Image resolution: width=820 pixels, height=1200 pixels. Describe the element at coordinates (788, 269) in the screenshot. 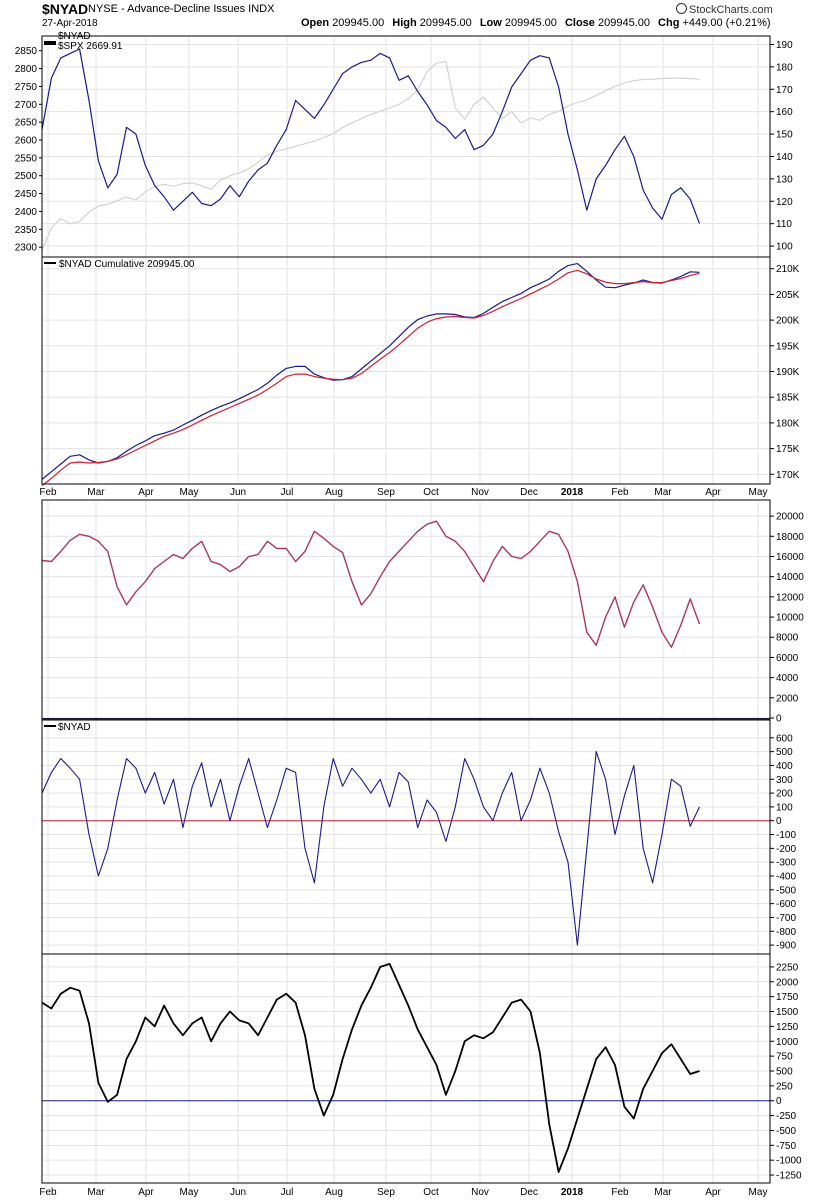

I see `right-tick-label: 210K` at that location.